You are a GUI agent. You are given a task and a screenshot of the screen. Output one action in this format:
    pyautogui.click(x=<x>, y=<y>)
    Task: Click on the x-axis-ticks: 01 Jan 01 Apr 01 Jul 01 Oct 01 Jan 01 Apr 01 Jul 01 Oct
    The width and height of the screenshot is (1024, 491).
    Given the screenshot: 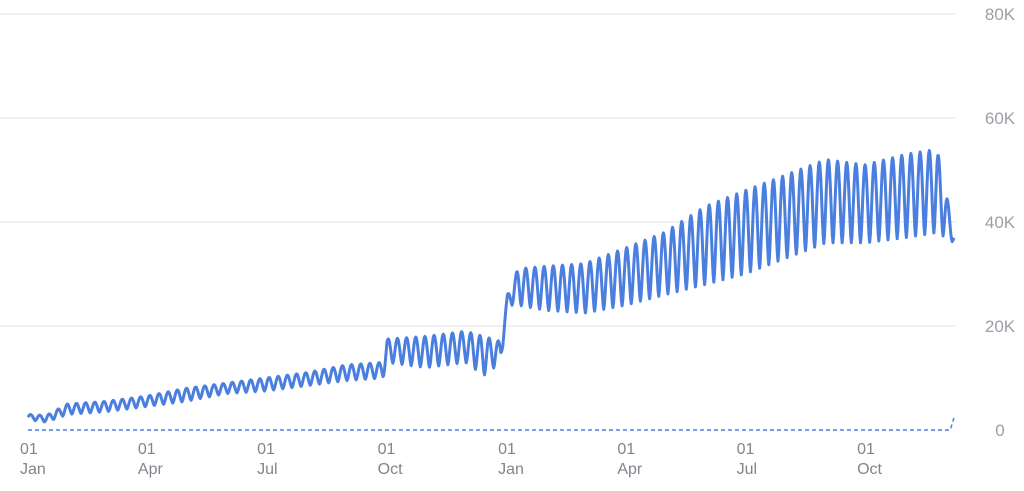 What is the action you would take?
    pyautogui.click(x=451, y=459)
    